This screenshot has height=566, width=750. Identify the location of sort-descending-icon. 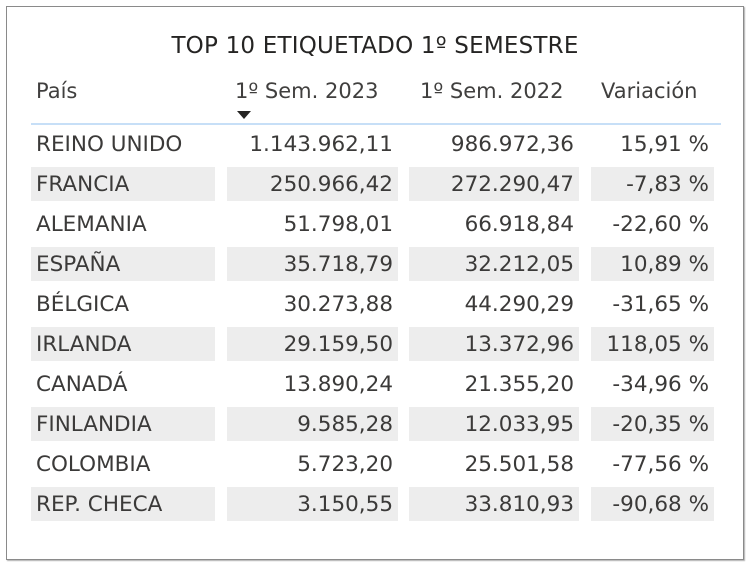
(244, 115).